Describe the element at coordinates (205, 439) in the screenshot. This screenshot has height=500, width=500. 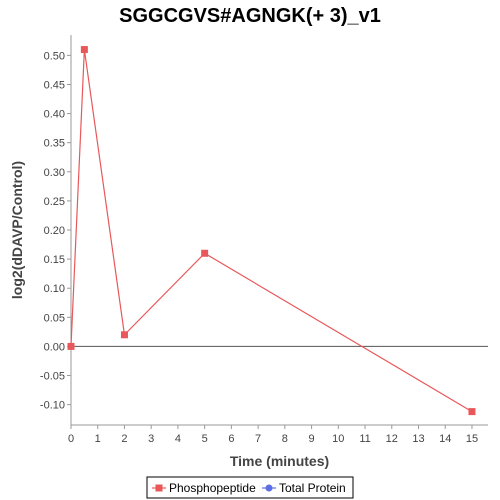
I see `x-tick-label: 5` at that location.